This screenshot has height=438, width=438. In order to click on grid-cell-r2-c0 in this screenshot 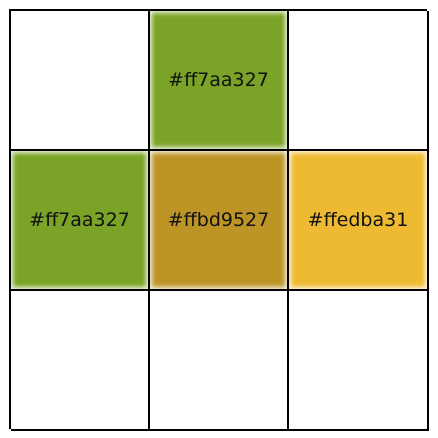, I will do `click(80, 361)`.